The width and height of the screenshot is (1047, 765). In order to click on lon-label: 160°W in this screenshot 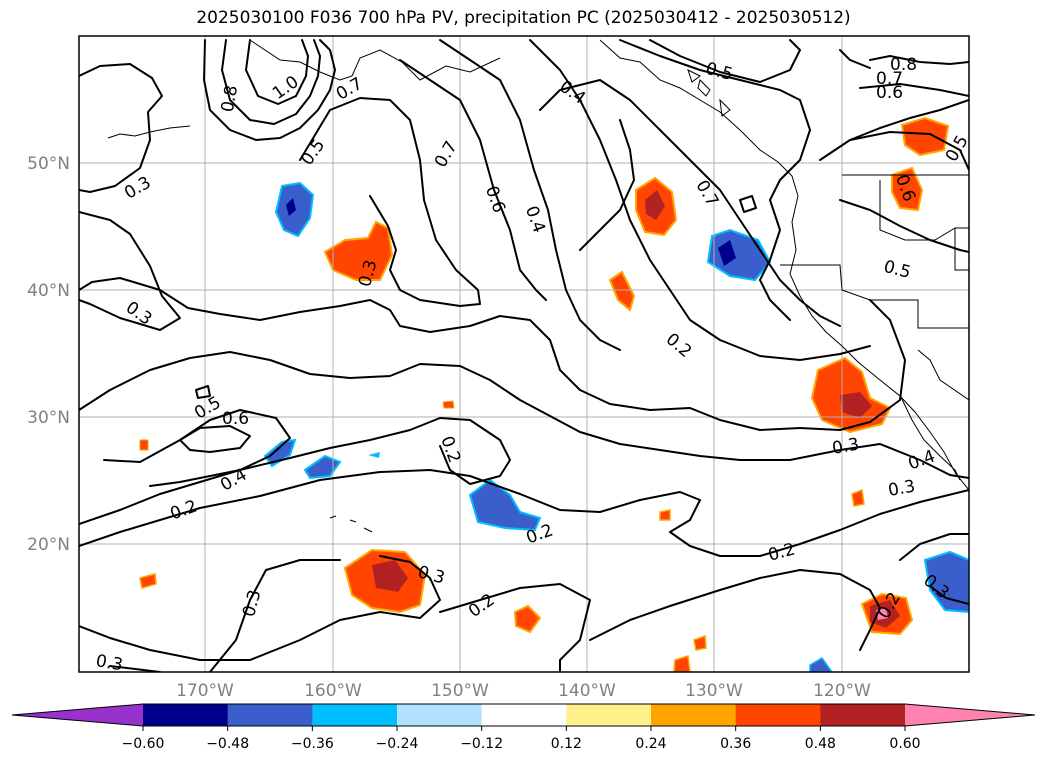, I will do `click(333, 691)`.